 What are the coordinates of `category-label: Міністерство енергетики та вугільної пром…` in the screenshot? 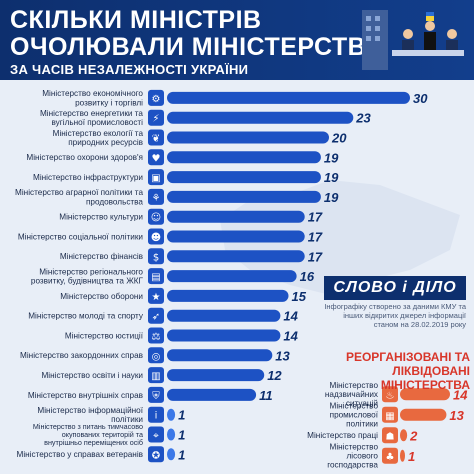 It's located at (91, 118).